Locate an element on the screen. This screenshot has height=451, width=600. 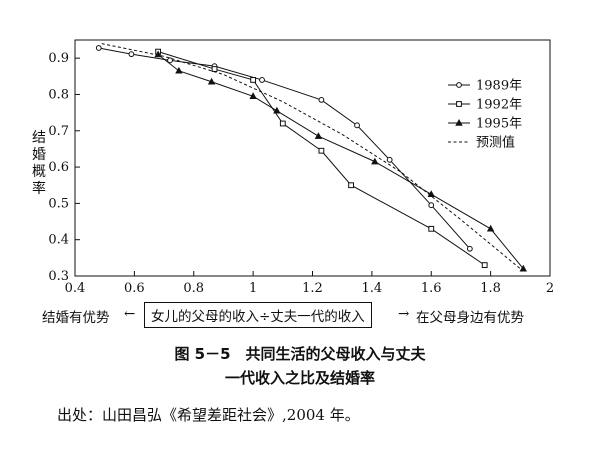
legend-item-1: 1989年 is located at coordinates (485, 86).